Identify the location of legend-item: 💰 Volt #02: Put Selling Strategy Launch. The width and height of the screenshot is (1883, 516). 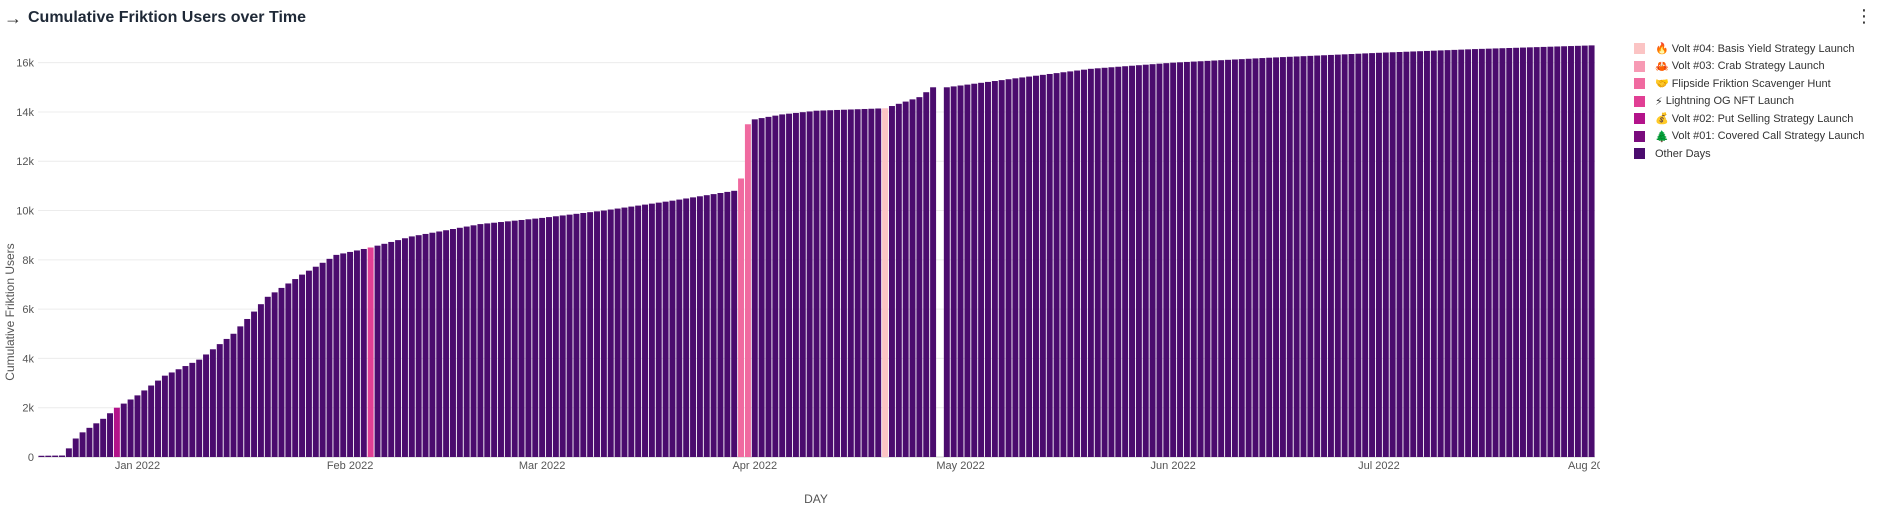
(1749, 119).